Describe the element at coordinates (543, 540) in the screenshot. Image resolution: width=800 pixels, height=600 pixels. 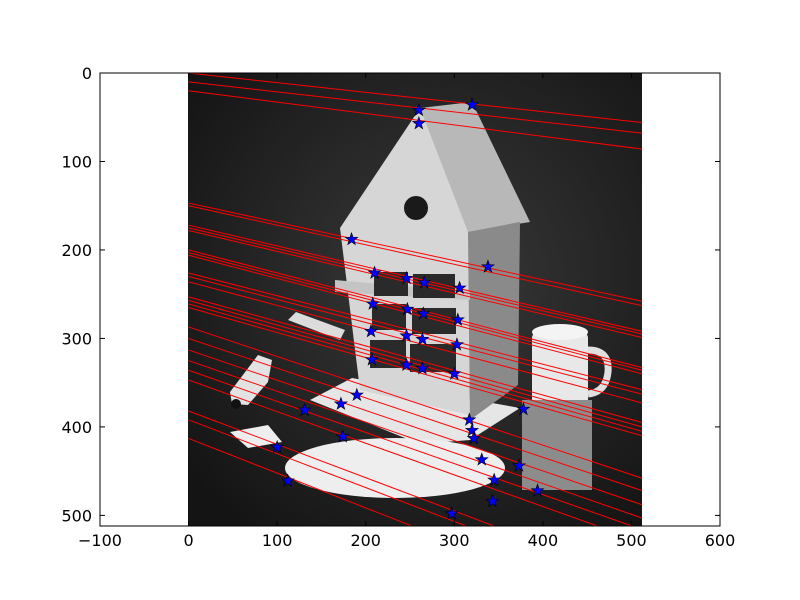
I see `x-tick-label: 400` at that location.